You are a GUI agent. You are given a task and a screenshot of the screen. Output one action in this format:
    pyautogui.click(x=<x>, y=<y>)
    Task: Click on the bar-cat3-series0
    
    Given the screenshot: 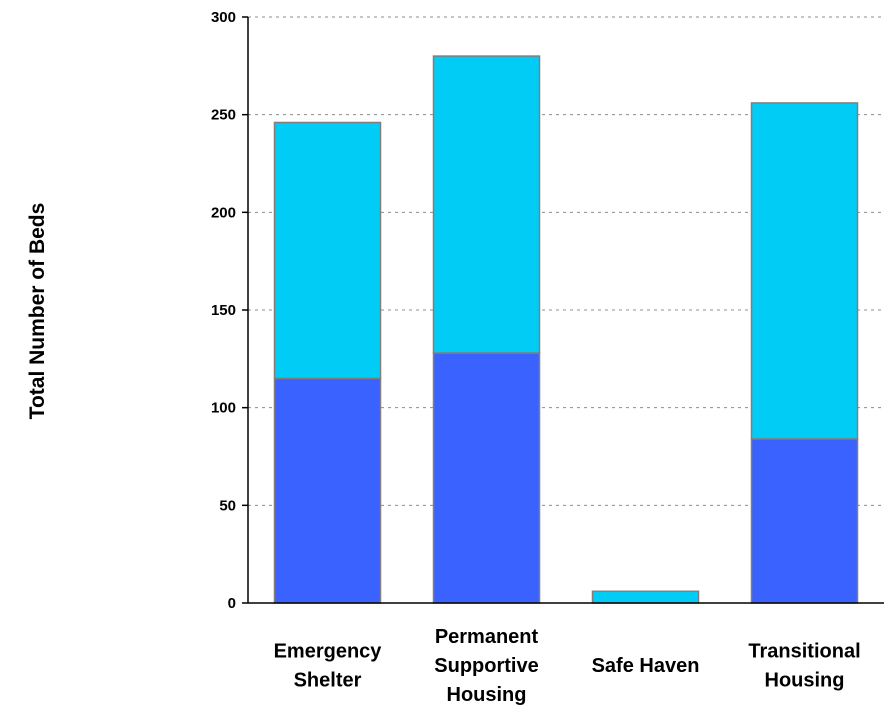 What is the action you would take?
    pyautogui.click(x=804, y=521)
    